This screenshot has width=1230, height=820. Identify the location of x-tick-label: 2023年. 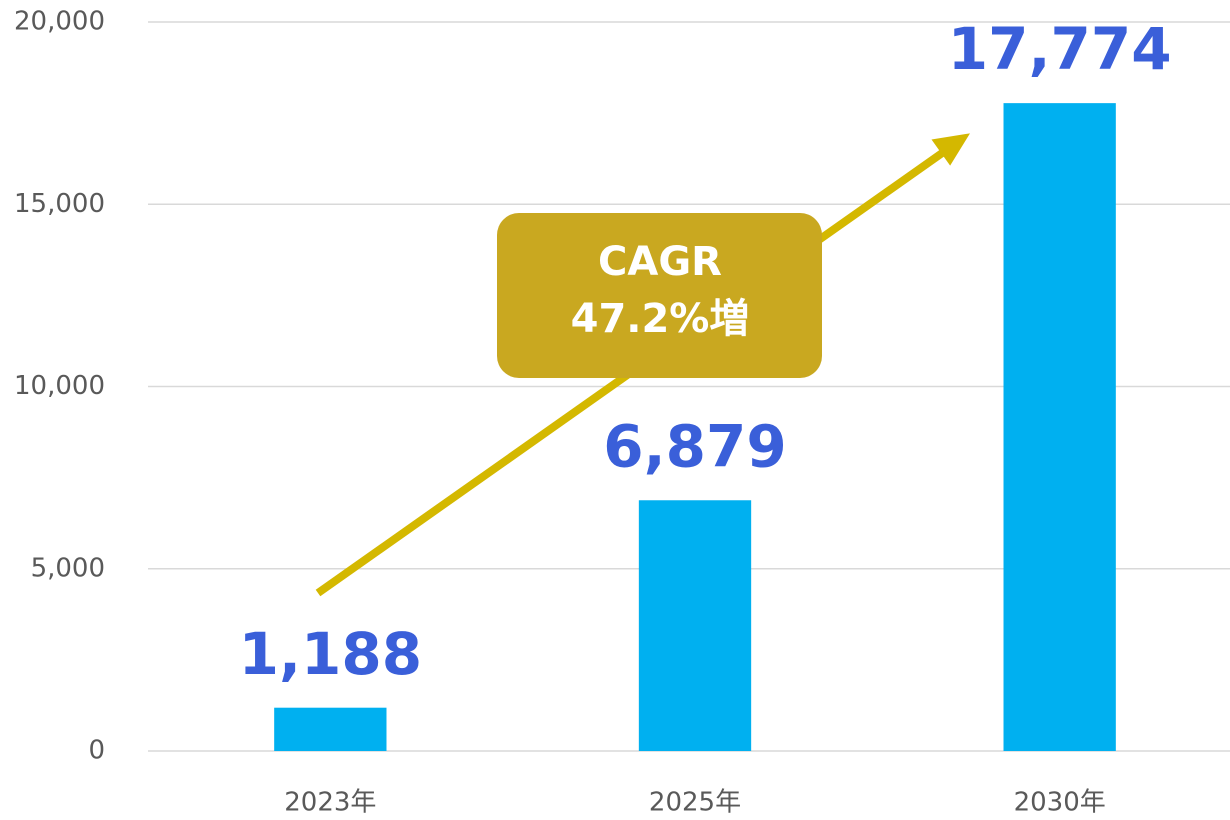
(330, 803).